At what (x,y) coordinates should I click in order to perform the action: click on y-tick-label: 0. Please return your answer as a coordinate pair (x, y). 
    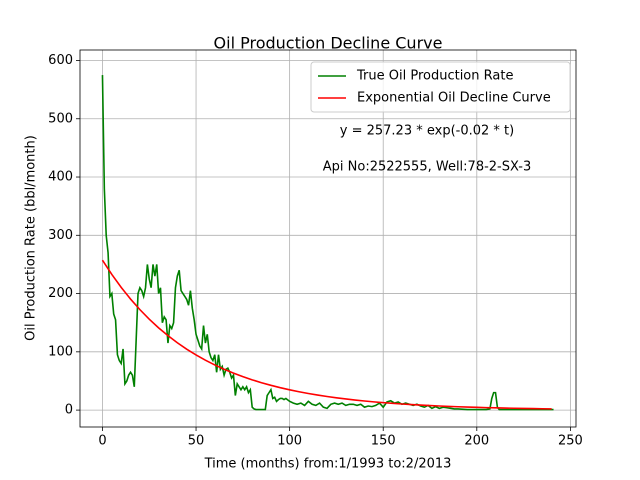
    Looking at the image, I should click on (69, 410).